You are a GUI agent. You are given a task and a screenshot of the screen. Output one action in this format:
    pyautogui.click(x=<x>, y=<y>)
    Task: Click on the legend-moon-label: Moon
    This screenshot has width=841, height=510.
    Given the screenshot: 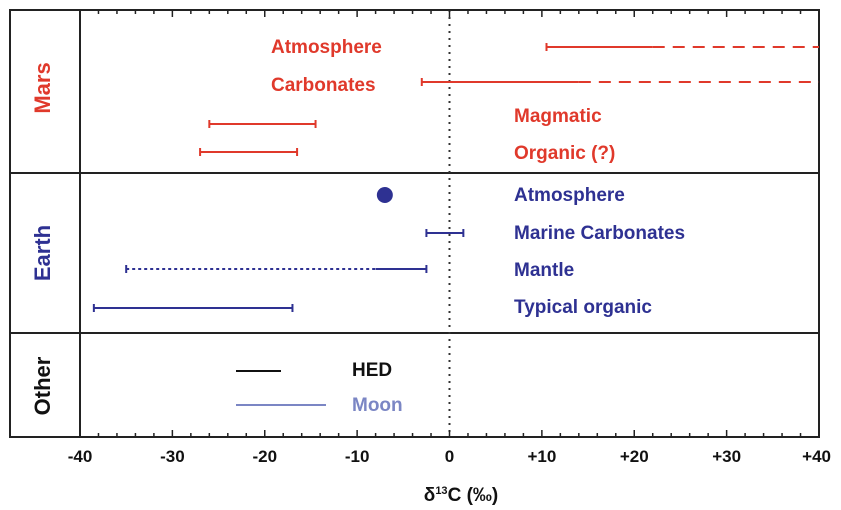 What is the action you would take?
    pyautogui.click(x=377, y=405)
    